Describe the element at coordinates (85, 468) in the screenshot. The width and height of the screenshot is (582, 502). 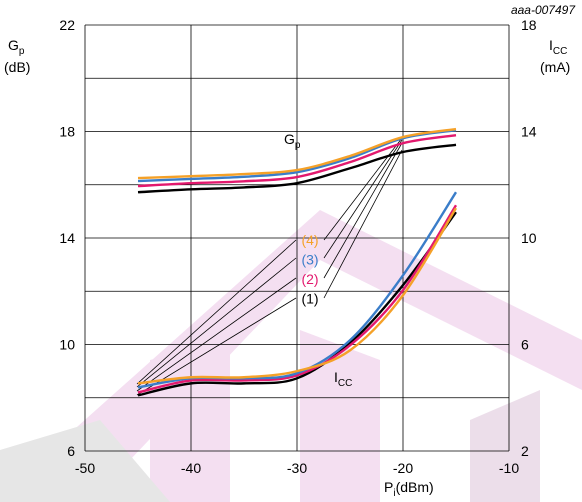
I see `x-tick-label: -50` at that location.